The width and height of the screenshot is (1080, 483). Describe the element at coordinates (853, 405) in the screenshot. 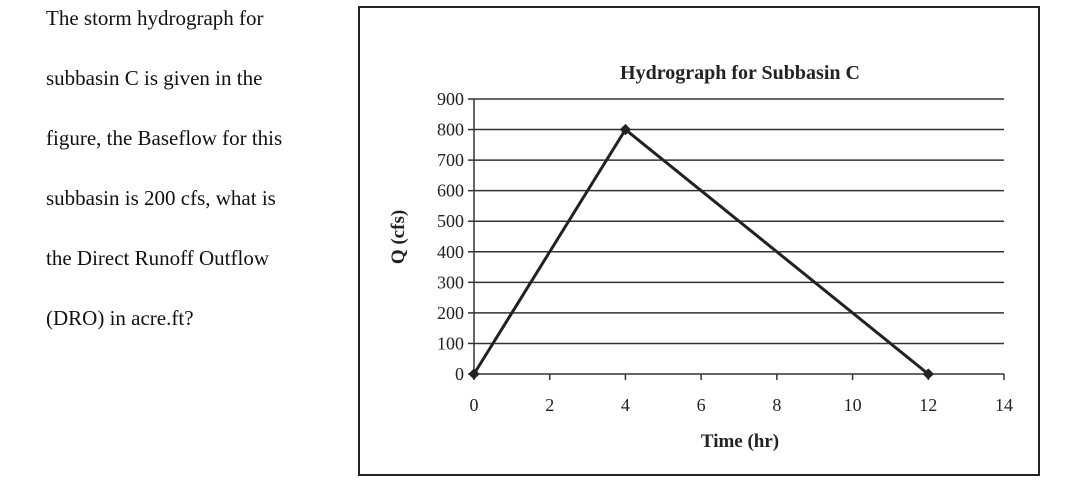

I see `x-tick-label: 10` at that location.